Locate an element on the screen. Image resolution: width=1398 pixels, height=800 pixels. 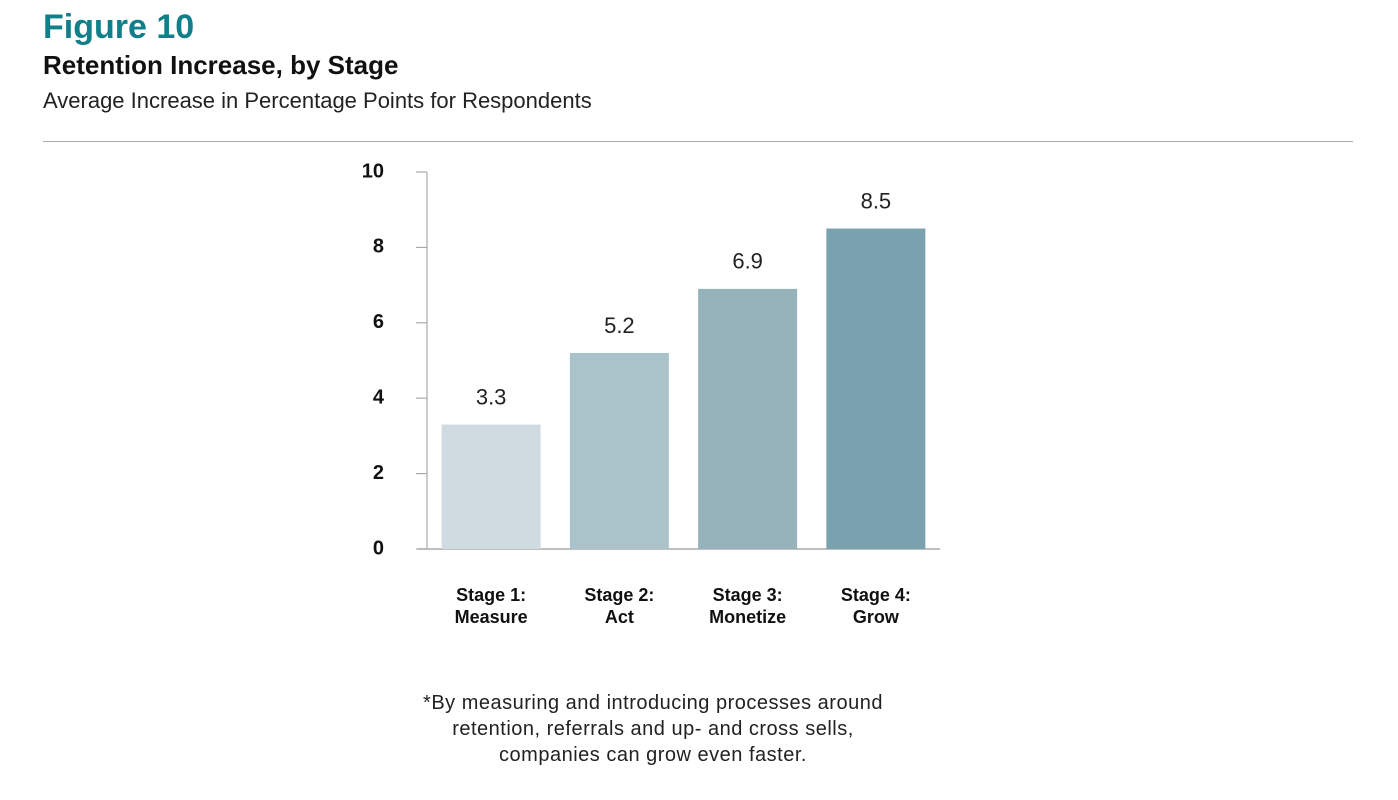
x-tick-label: Stage 4: Grow is located at coordinates (875, 606).